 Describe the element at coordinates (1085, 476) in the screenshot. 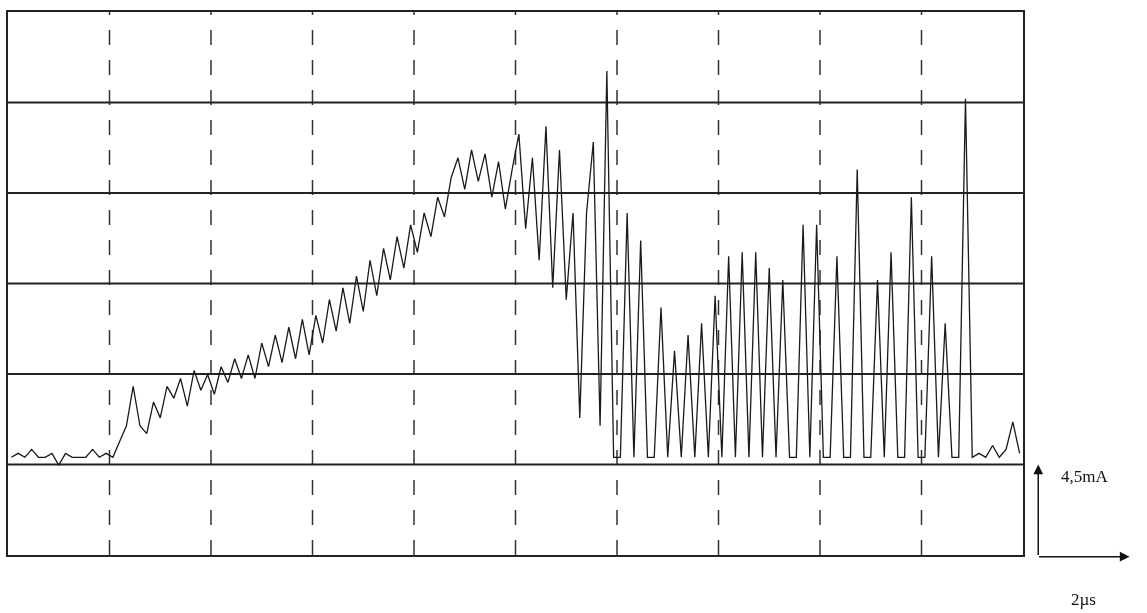

I see `text: 4,5mA` at that location.